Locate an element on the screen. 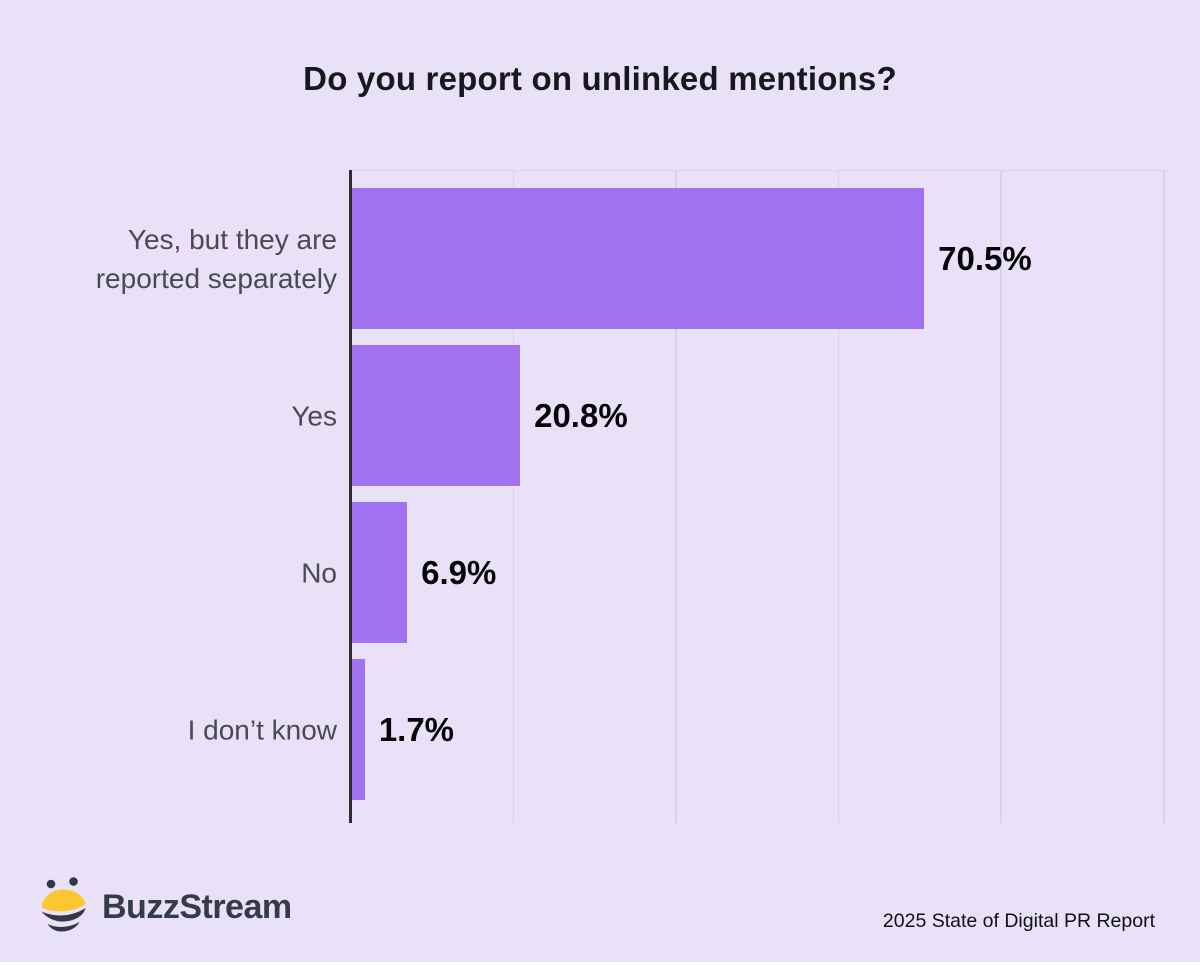 Image resolution: width=1200 pixels, height=965 pixels. report-attribution: 2025 State of Digital PR Report is located at coordinates (1018, 921).